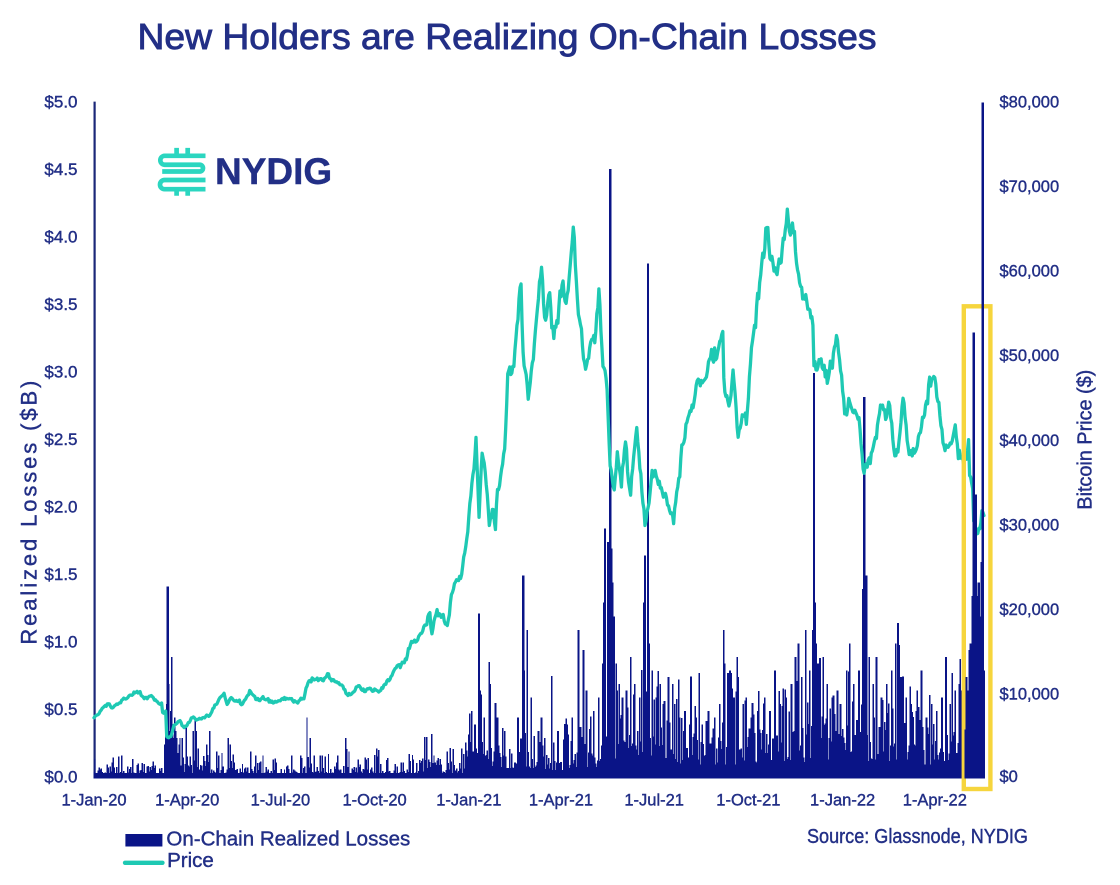  What do you see at coordinates (1030, 102) in the screenshot?
I see `svg-text: $80,000` at bounding box center [1030, 102].